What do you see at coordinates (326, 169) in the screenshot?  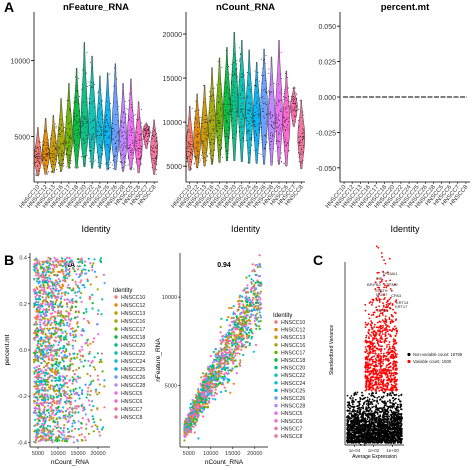 I see `y-tick-label: -0.050` at bounding box center [326, 169].